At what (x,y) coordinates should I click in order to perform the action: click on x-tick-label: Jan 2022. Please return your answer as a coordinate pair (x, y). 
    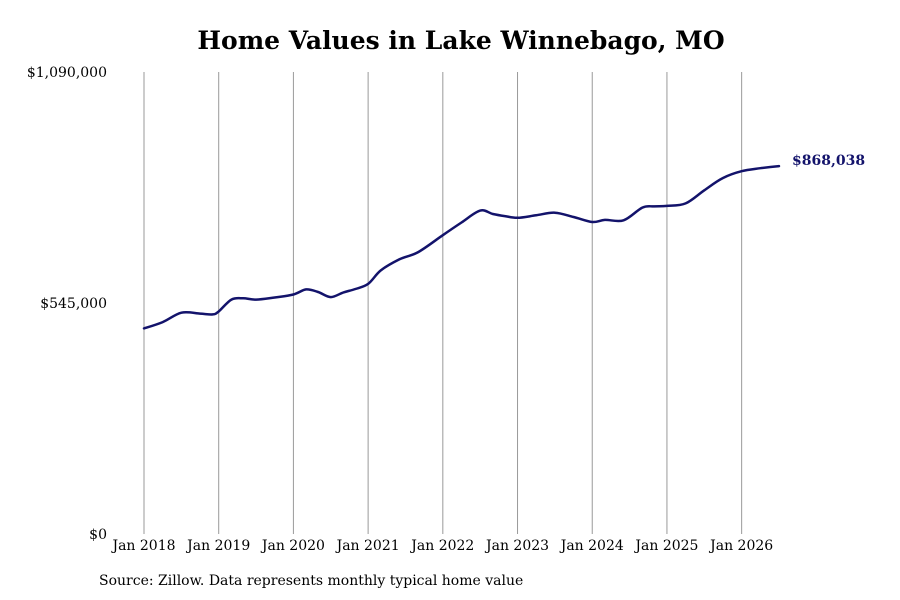
    Looking at the image, I should click on (441, 546).